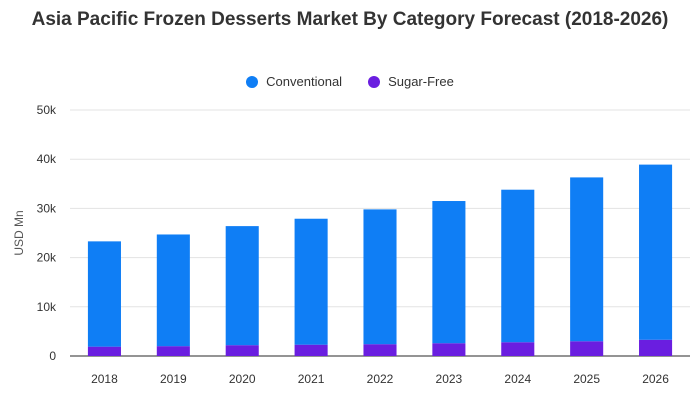 This screenshot has height=400, width=700. I want to click on legend-item-sugar-free: Sugar-Free, so click(411, 81).